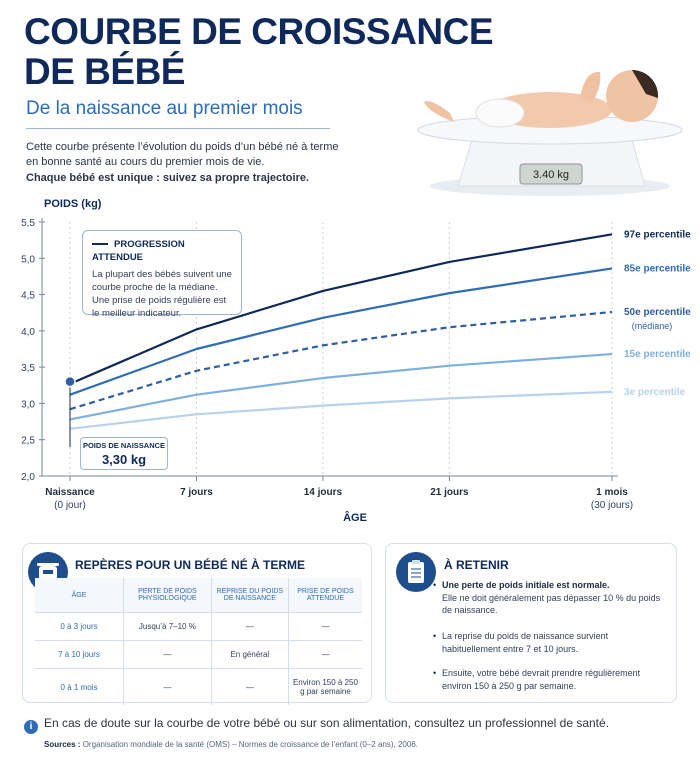  Describe the element at coordinates (28, 296) in the screenshot. I see `y-tick-label: 4,5` at that location.